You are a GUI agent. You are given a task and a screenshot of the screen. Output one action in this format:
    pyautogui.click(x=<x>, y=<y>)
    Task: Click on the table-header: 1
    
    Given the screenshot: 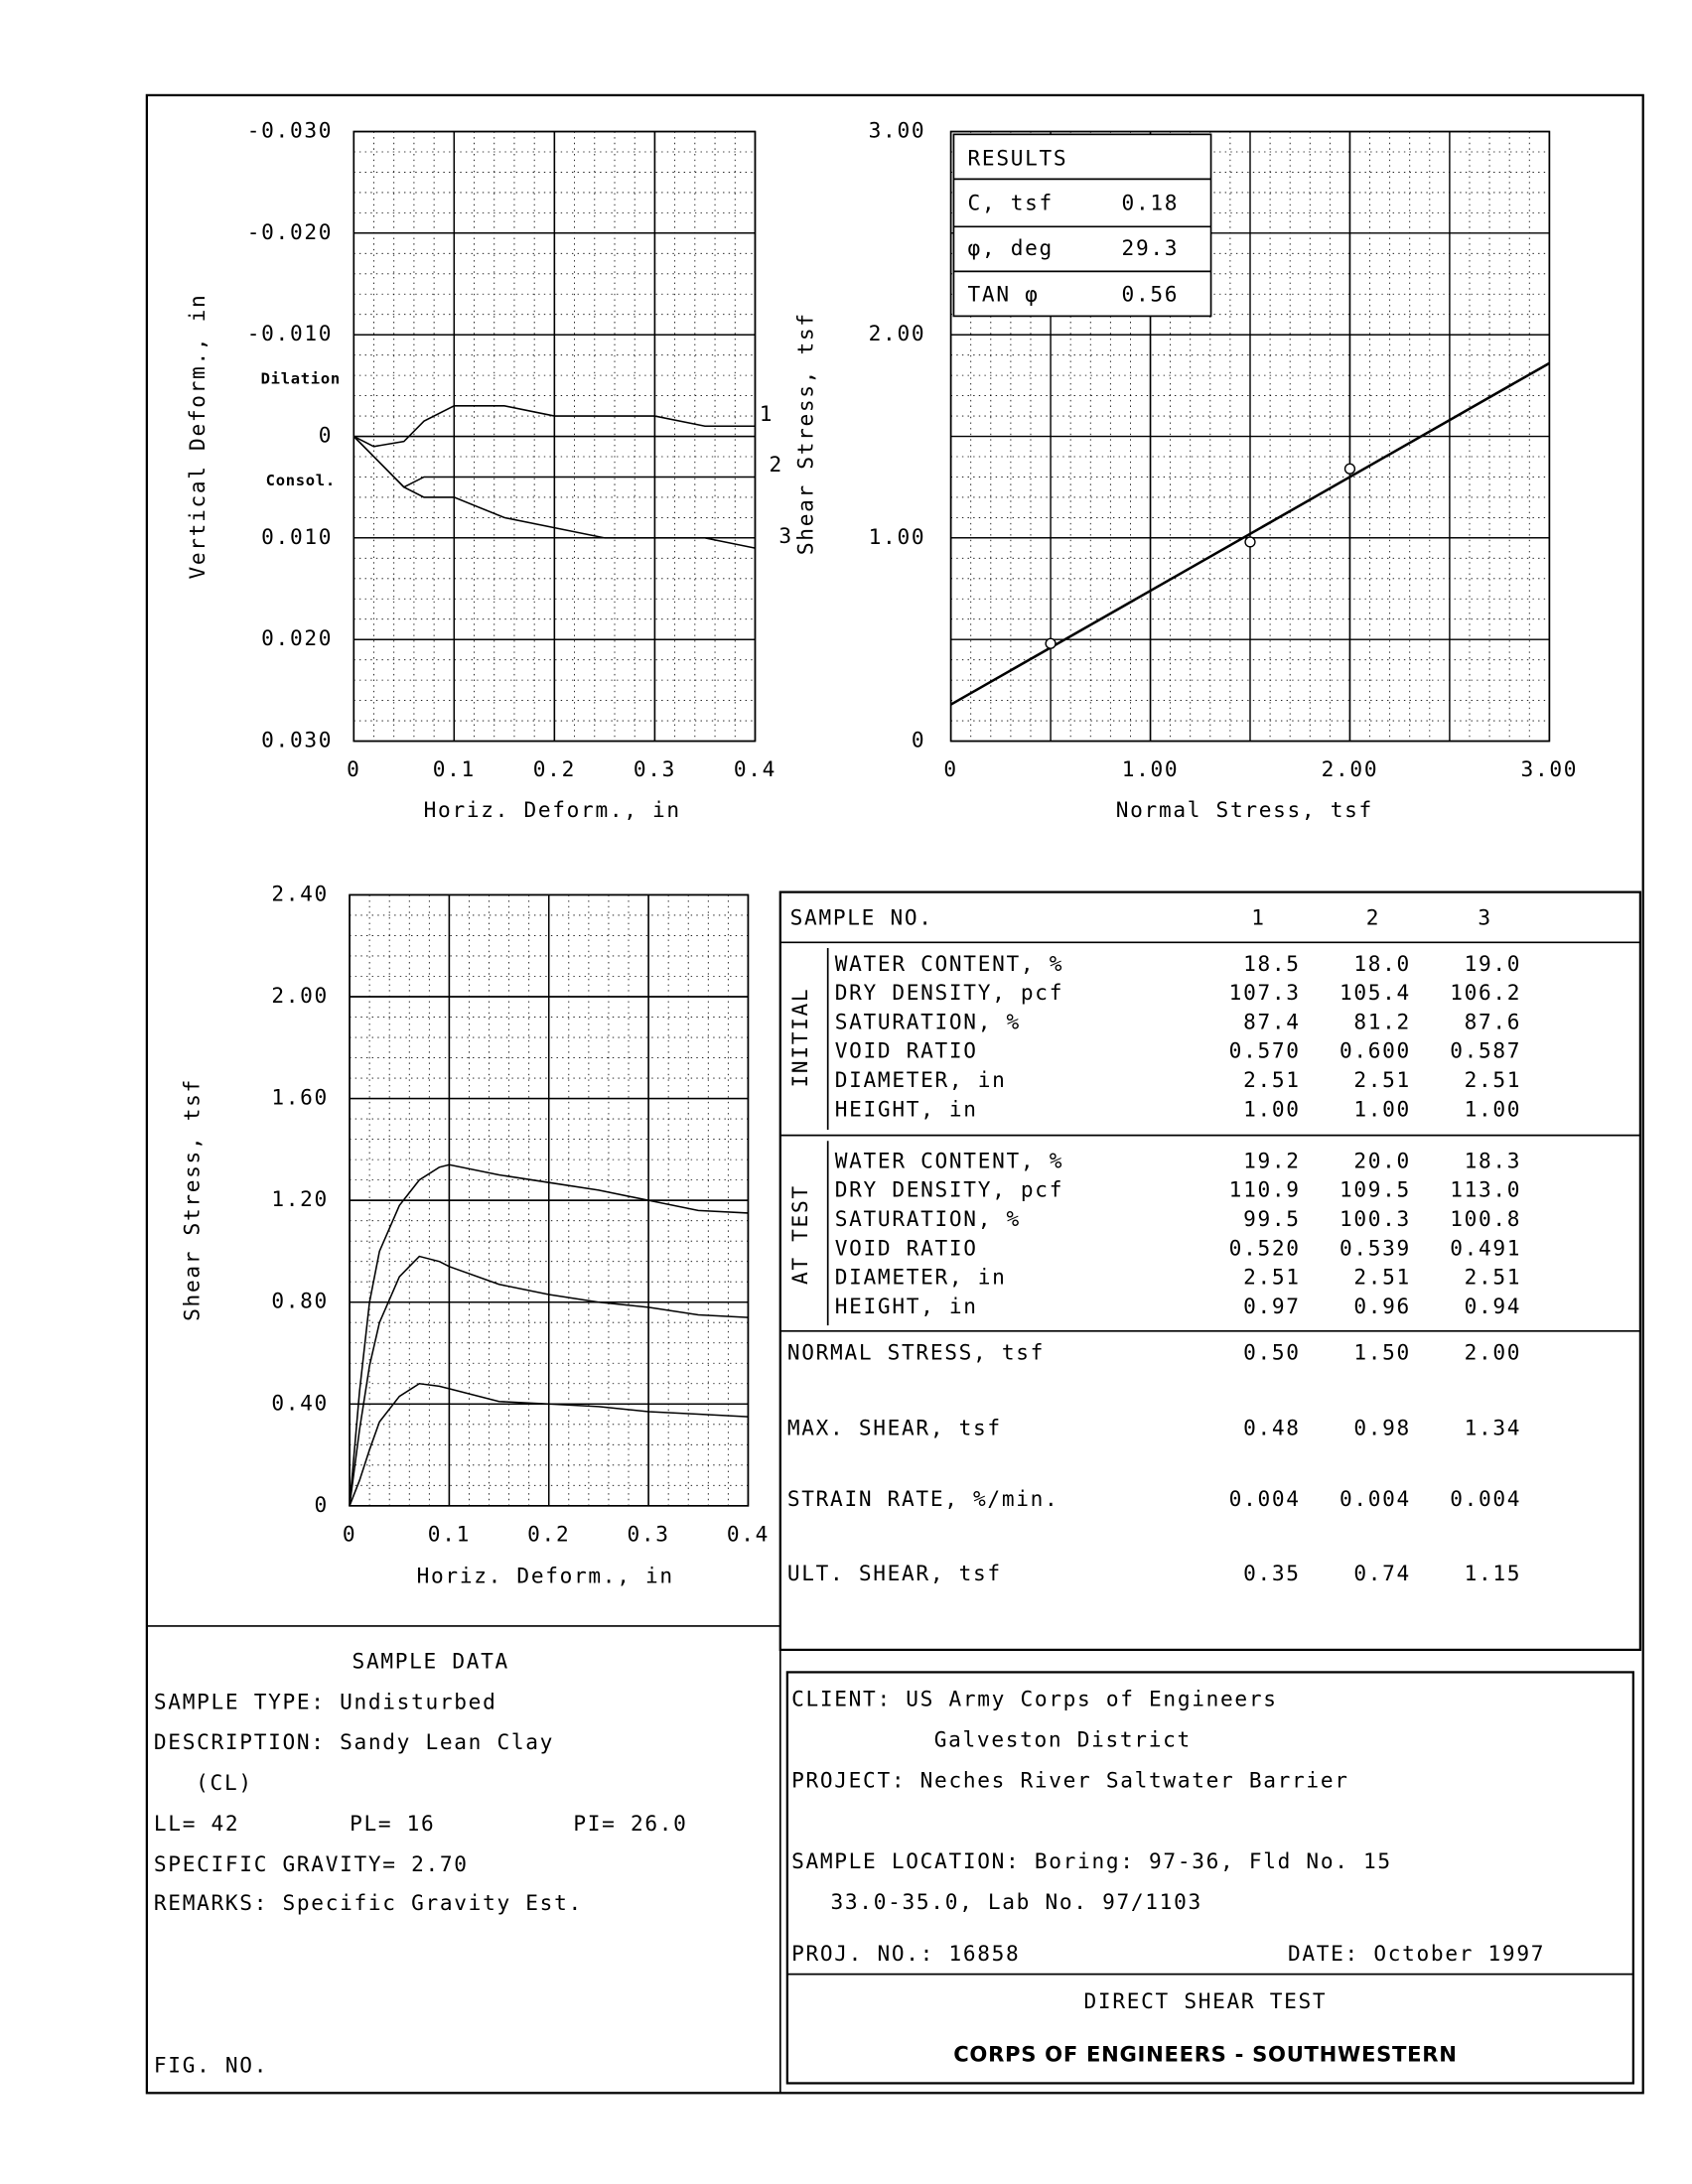 What is the action you would take?
    pyautogui.click(x=1258, y=916)
    